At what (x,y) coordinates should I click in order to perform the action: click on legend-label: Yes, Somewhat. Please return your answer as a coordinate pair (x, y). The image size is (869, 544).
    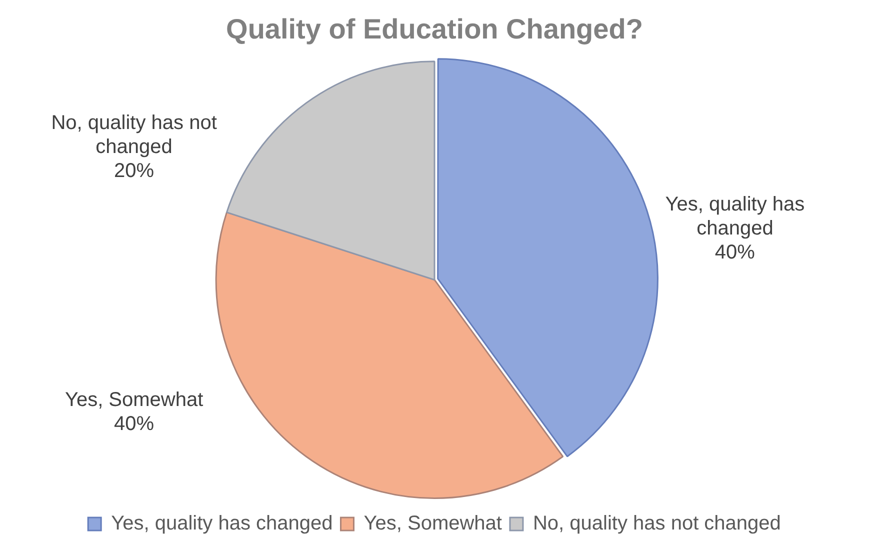
    Looking at the image, I should click on (433, 523).